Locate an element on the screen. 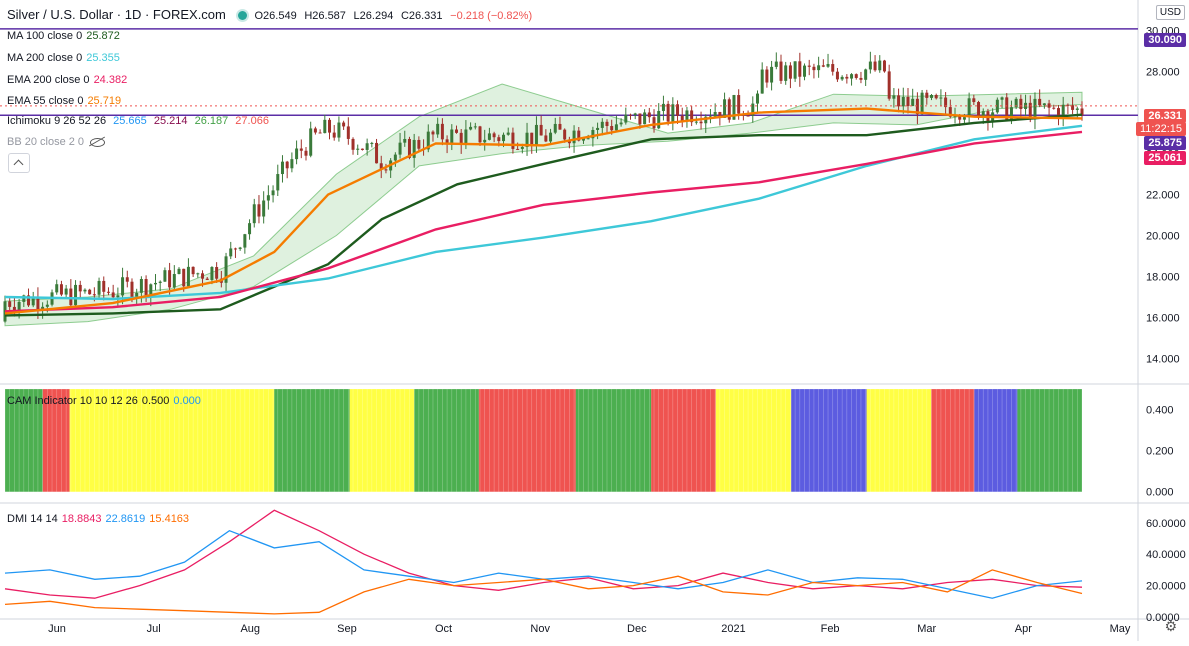 The height and width of the screenshot is (646, 1189). legend-bb: BB 20 close 2 0 is located at coordinates (58, 142).